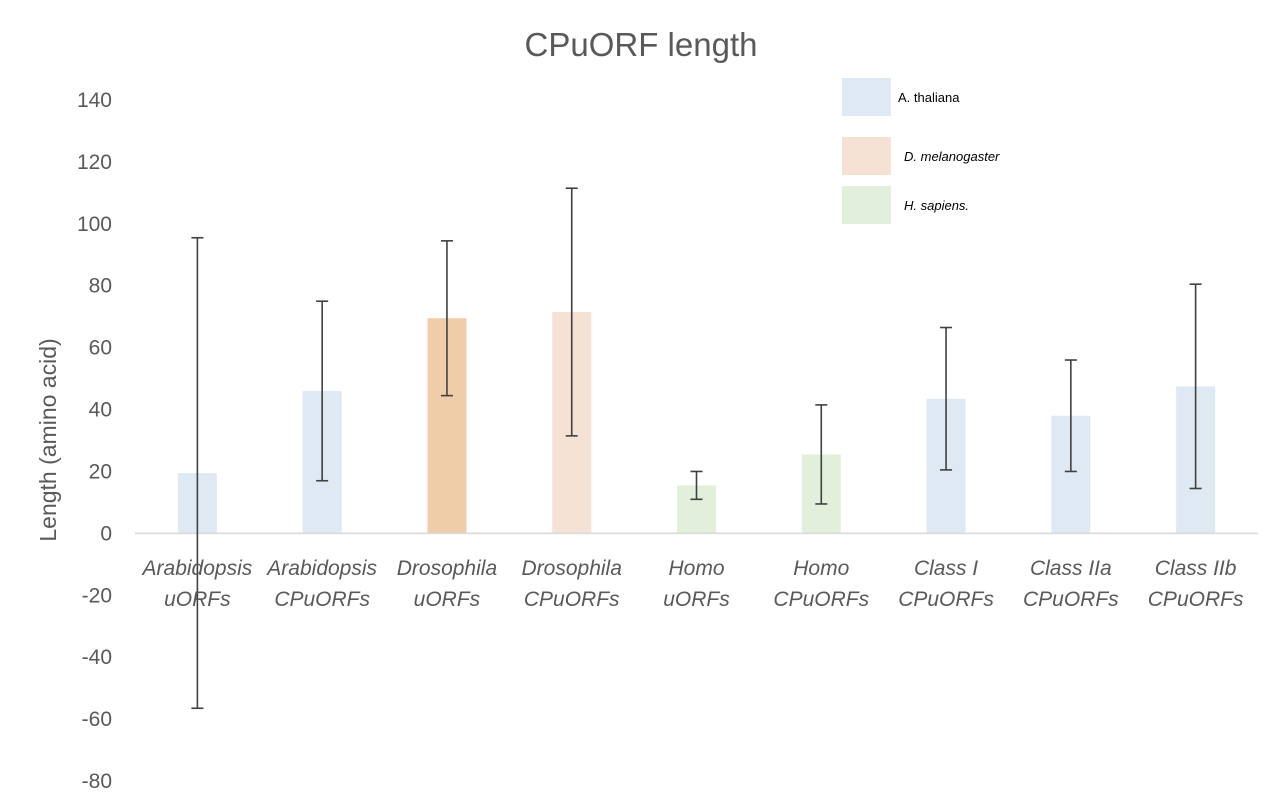  What do you see at coordinates (97, 719) in the screenshot?
I see `y-tick-label: -60` at bounding box center [97, 719].